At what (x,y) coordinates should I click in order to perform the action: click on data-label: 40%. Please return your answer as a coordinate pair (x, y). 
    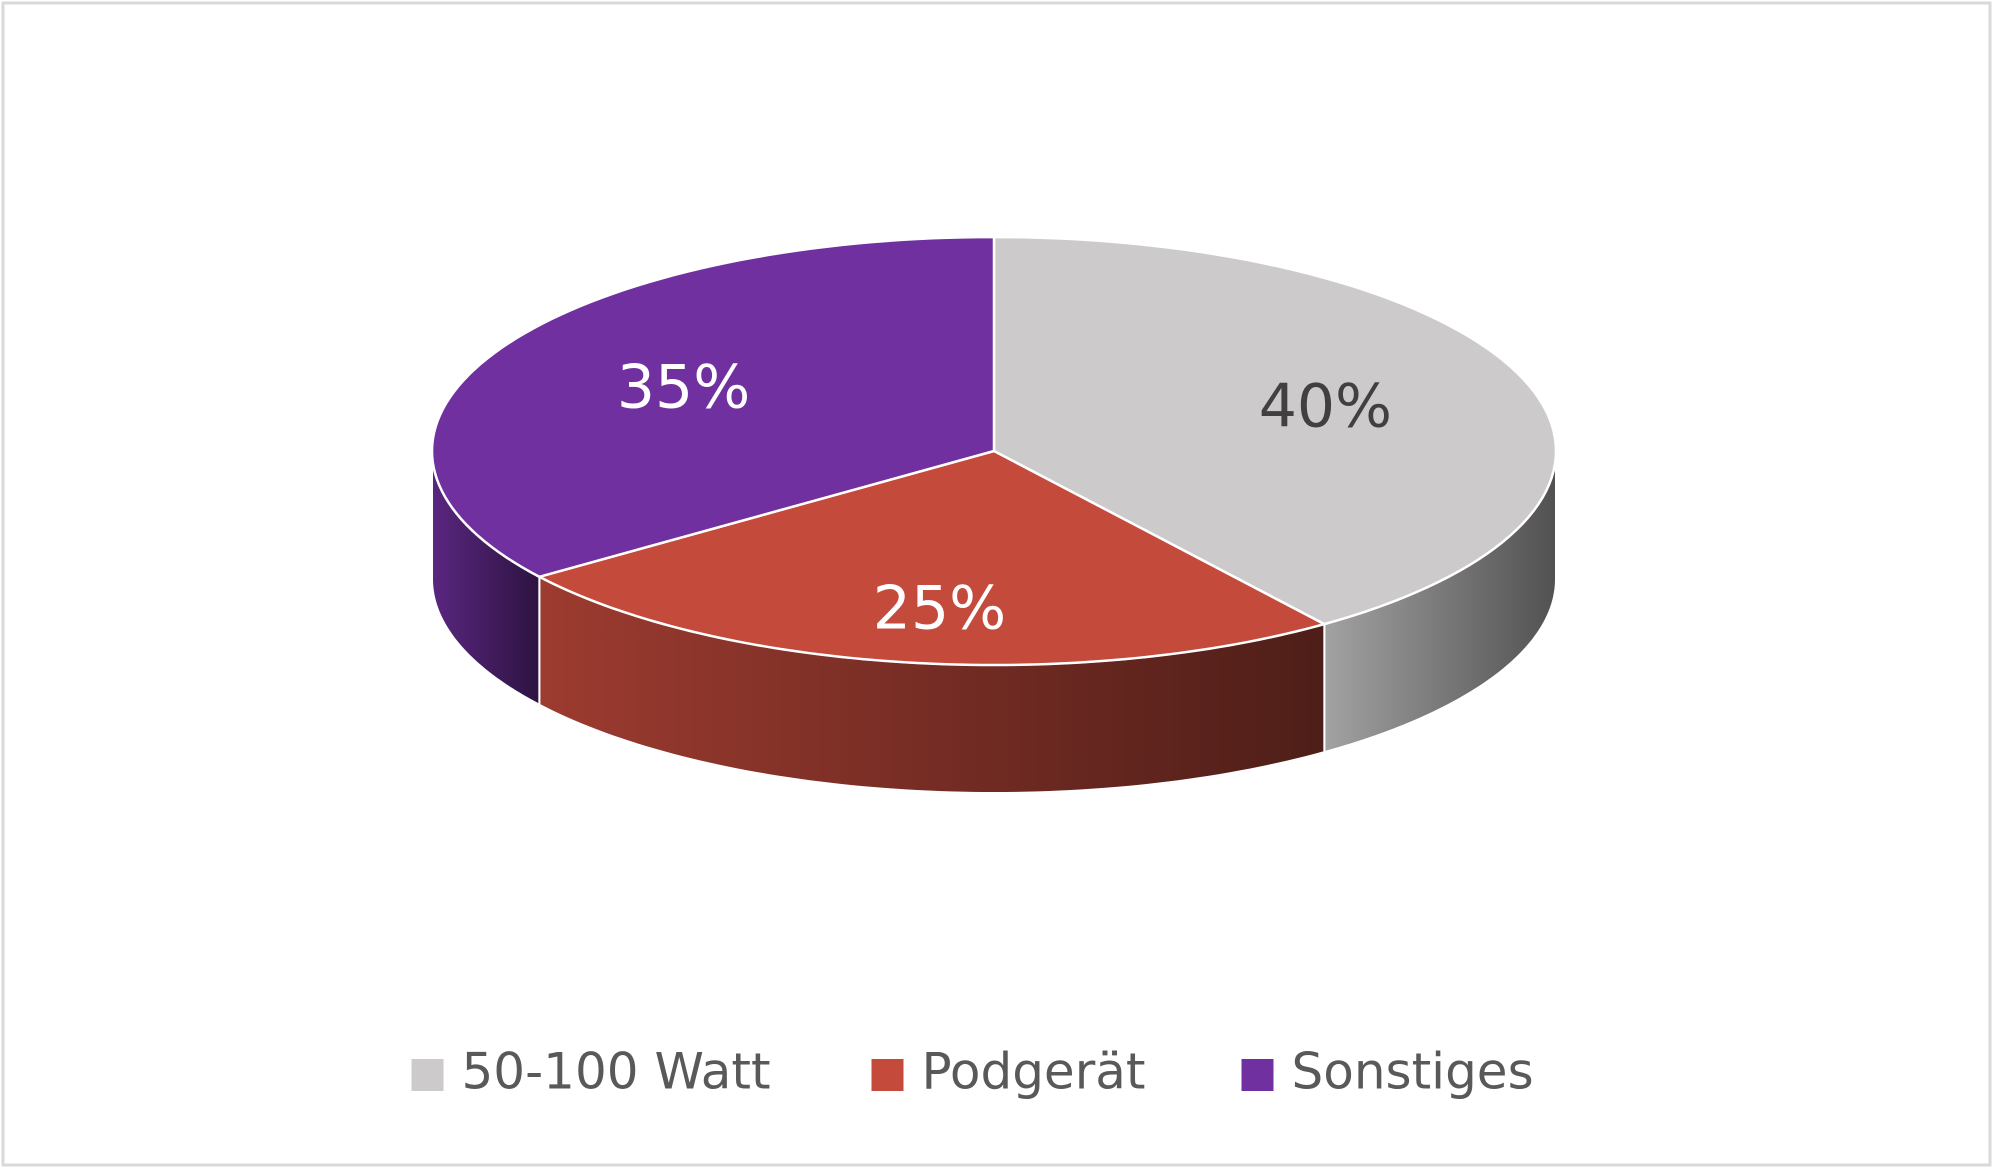
    Looking at the image, I should click on (1325, 407).